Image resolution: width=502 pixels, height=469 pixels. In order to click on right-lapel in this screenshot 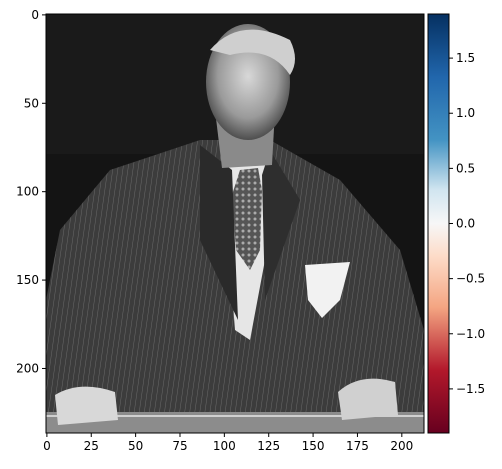, I will do `click(281, 225)`.